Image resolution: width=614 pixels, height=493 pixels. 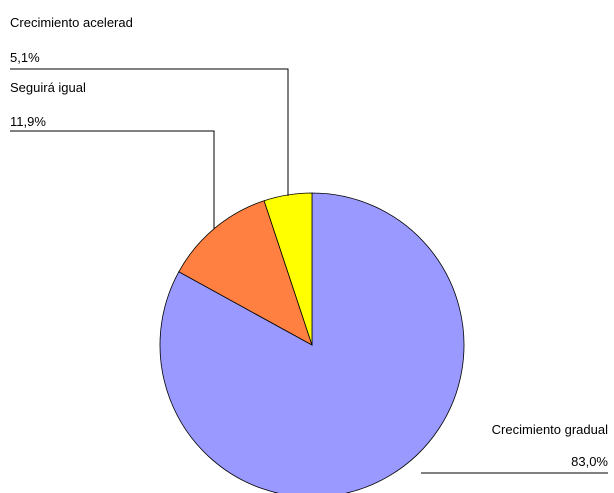 What do you see at coordinates (48, 87) in the screenshot?
I see `slice-label-seguira-igual: Seguirá igual` at bounding box center [48, 87].